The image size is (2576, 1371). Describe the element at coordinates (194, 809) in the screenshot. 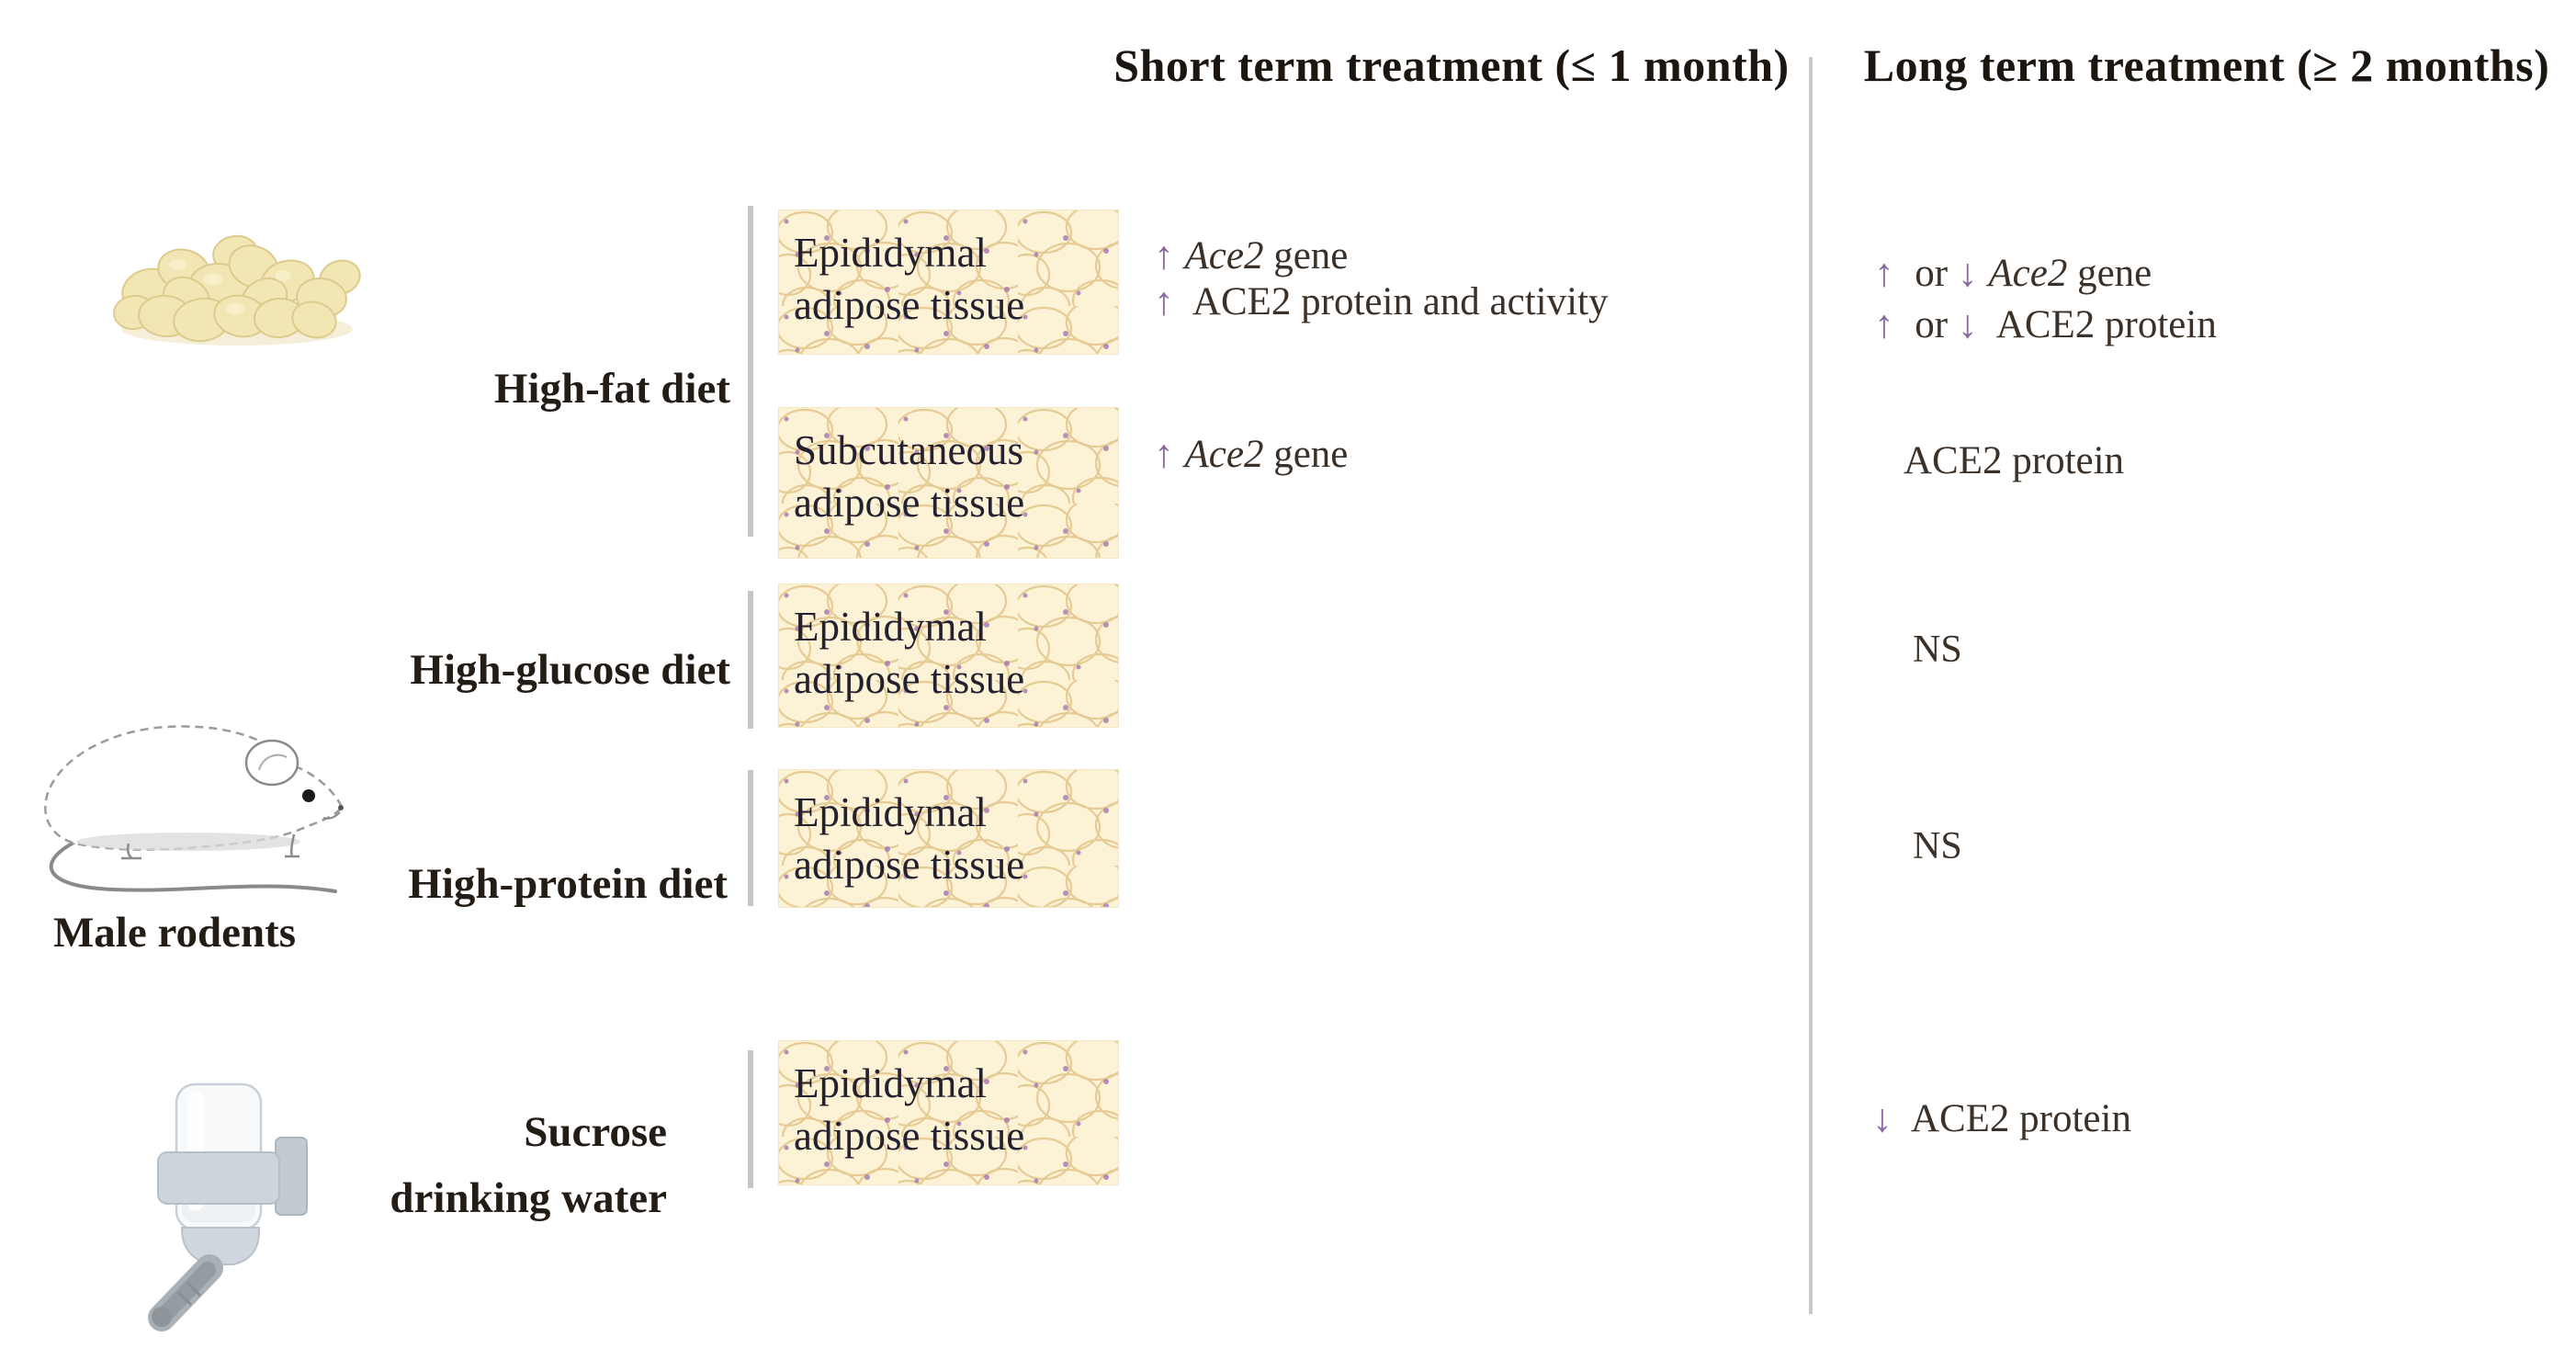

I see `mouse-illustration` at that location.